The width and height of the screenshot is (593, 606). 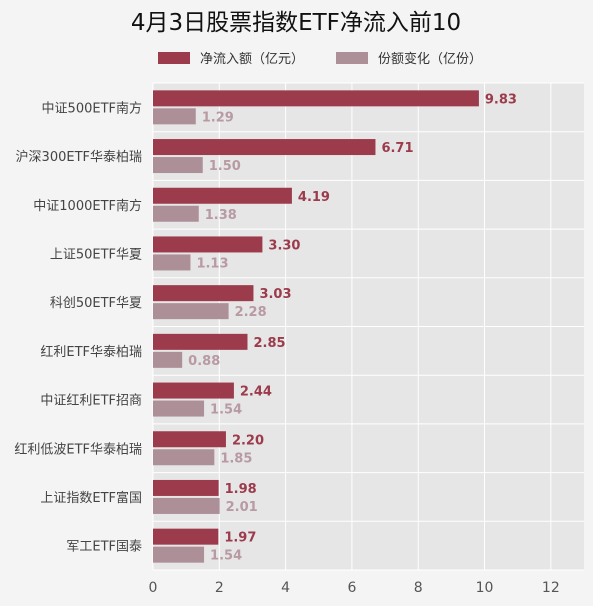 What do you see at coordinates (551, 588) in the screenshot?
I see `x-tick-label: 12` at bounding box center [551, 588].